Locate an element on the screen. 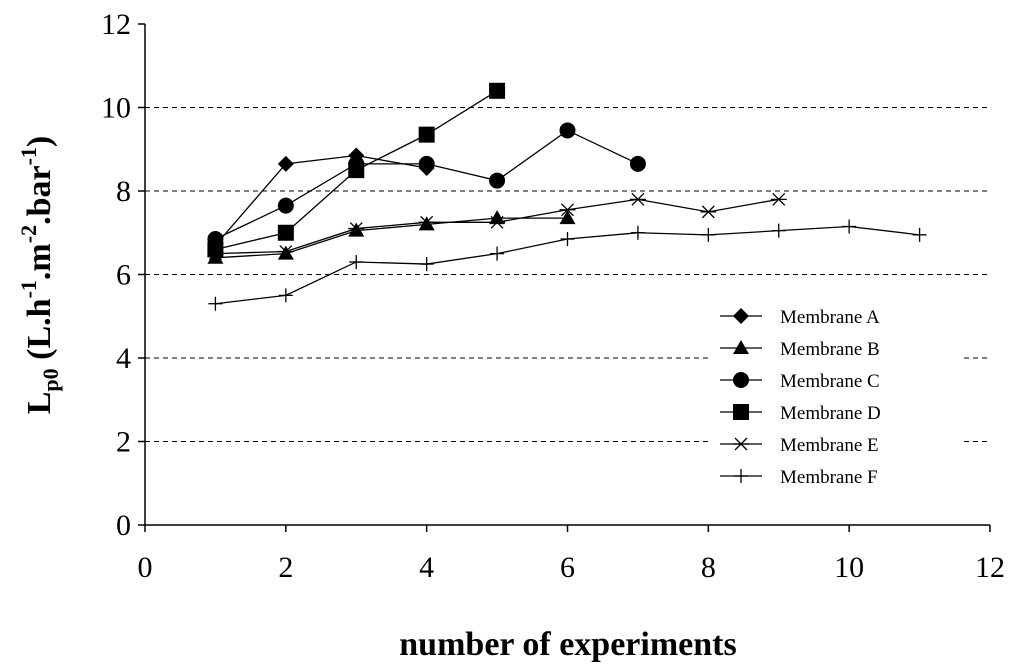 The width and height of the screenshot is (1017, 668). y-tick-label: 6 is located at coordinates (123, 275).